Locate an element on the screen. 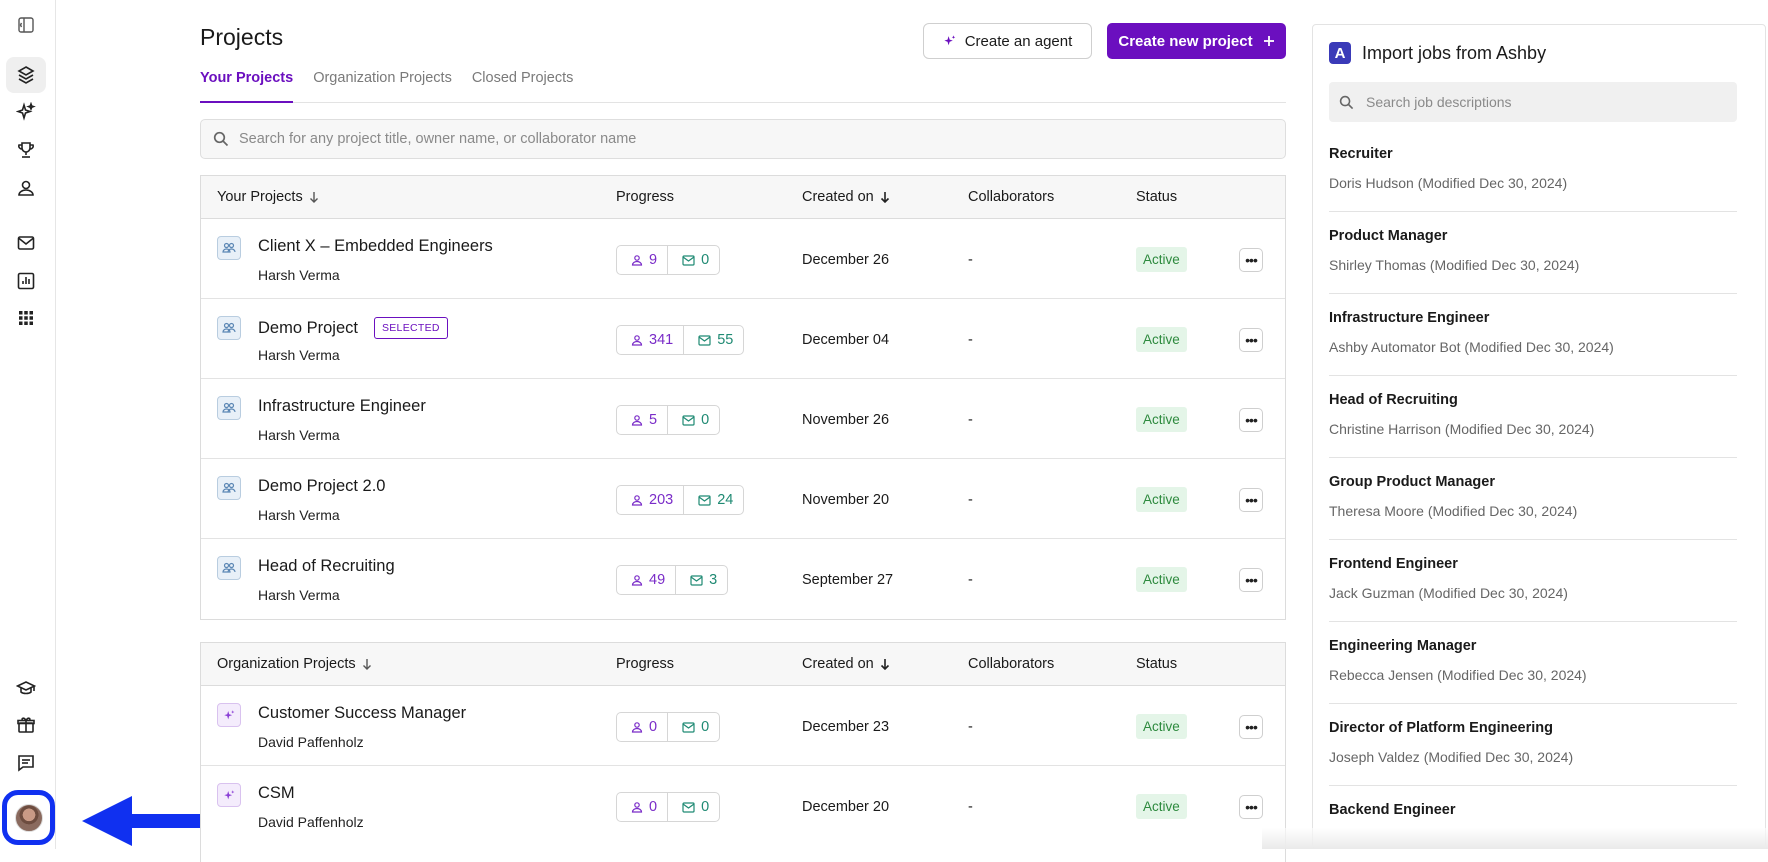 Image resolution: width=1768 pixels, height=862 pixels. job-meta: Jack Guzman (Modified Dec 30, 2024) is located at coordinates (1448, 593).